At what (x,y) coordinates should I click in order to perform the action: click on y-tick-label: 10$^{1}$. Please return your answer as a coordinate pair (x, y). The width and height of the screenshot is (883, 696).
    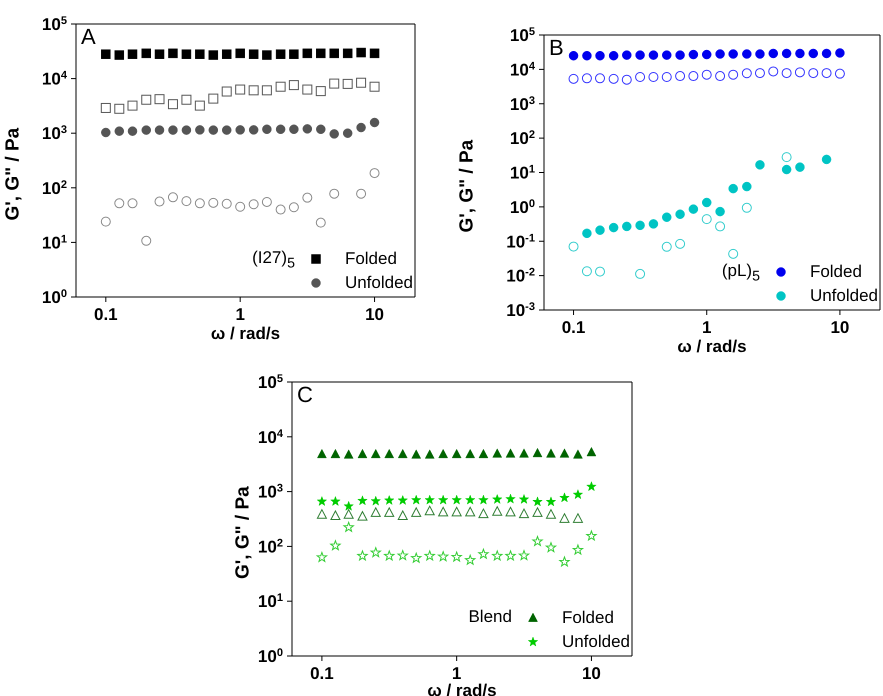
    Looking at the image, I should click on (270, 602).